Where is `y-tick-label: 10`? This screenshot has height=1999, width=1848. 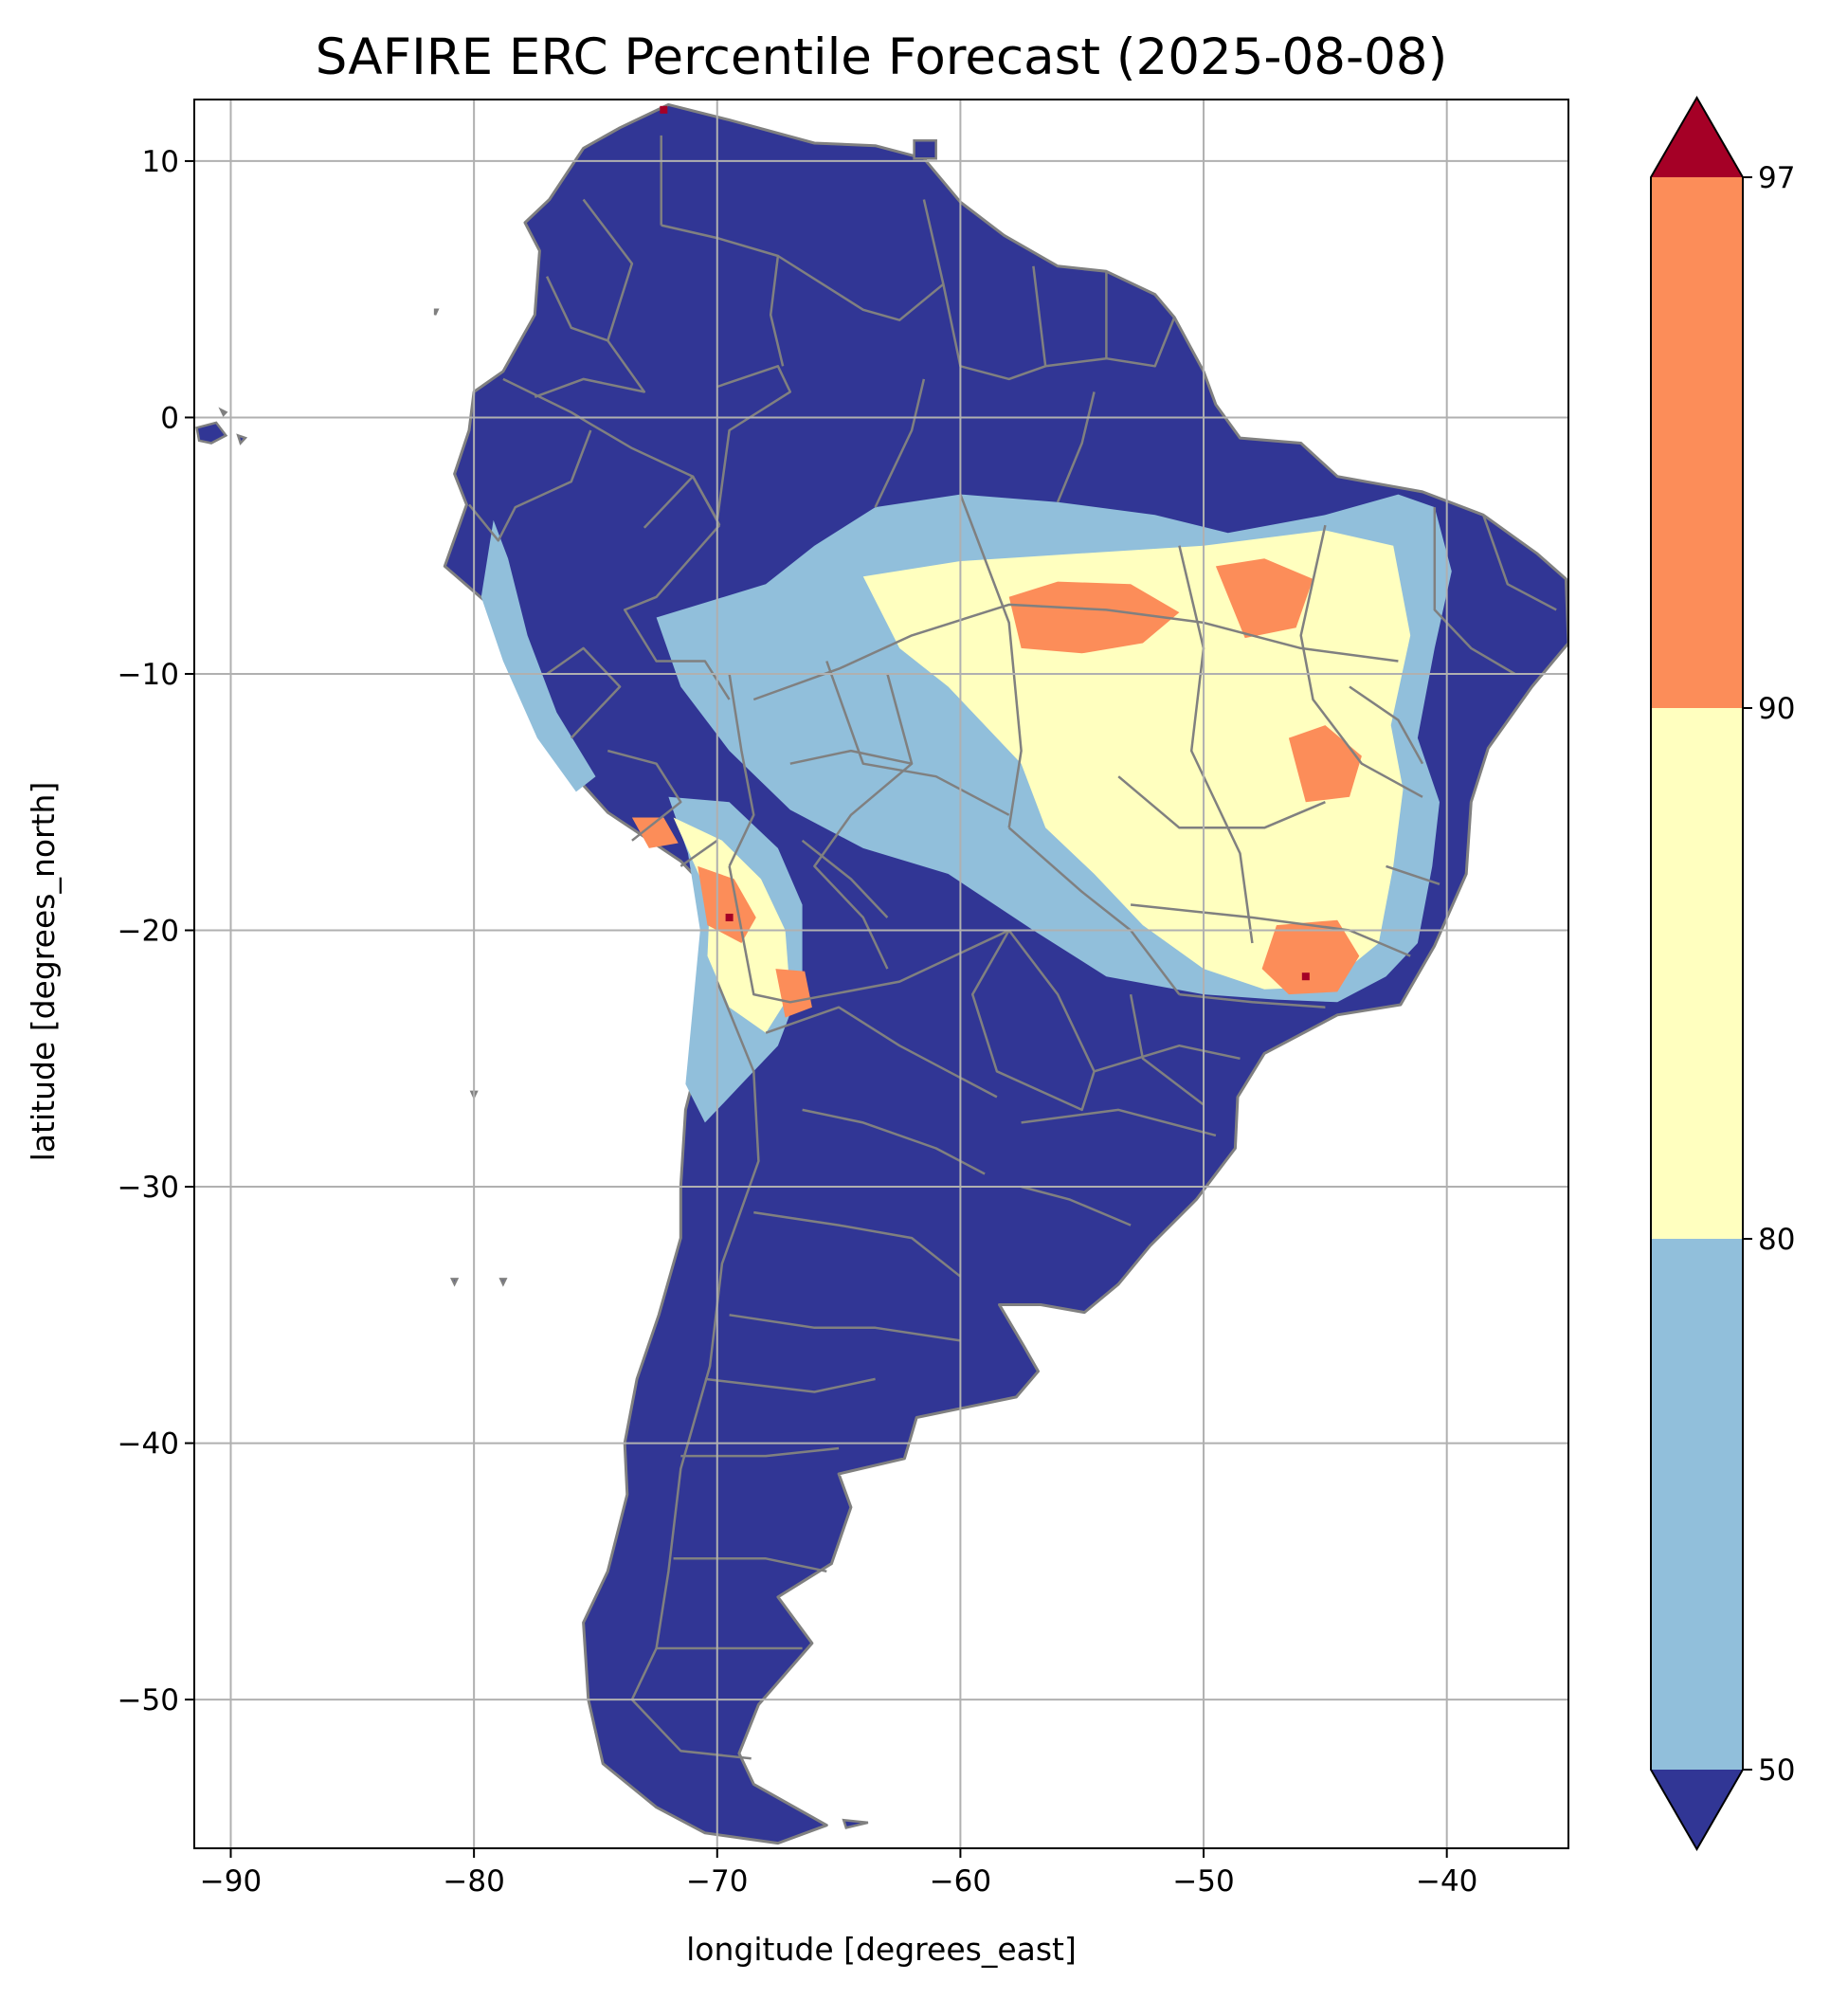
y-tick-label: 10 is located at coordinates (160, 162).